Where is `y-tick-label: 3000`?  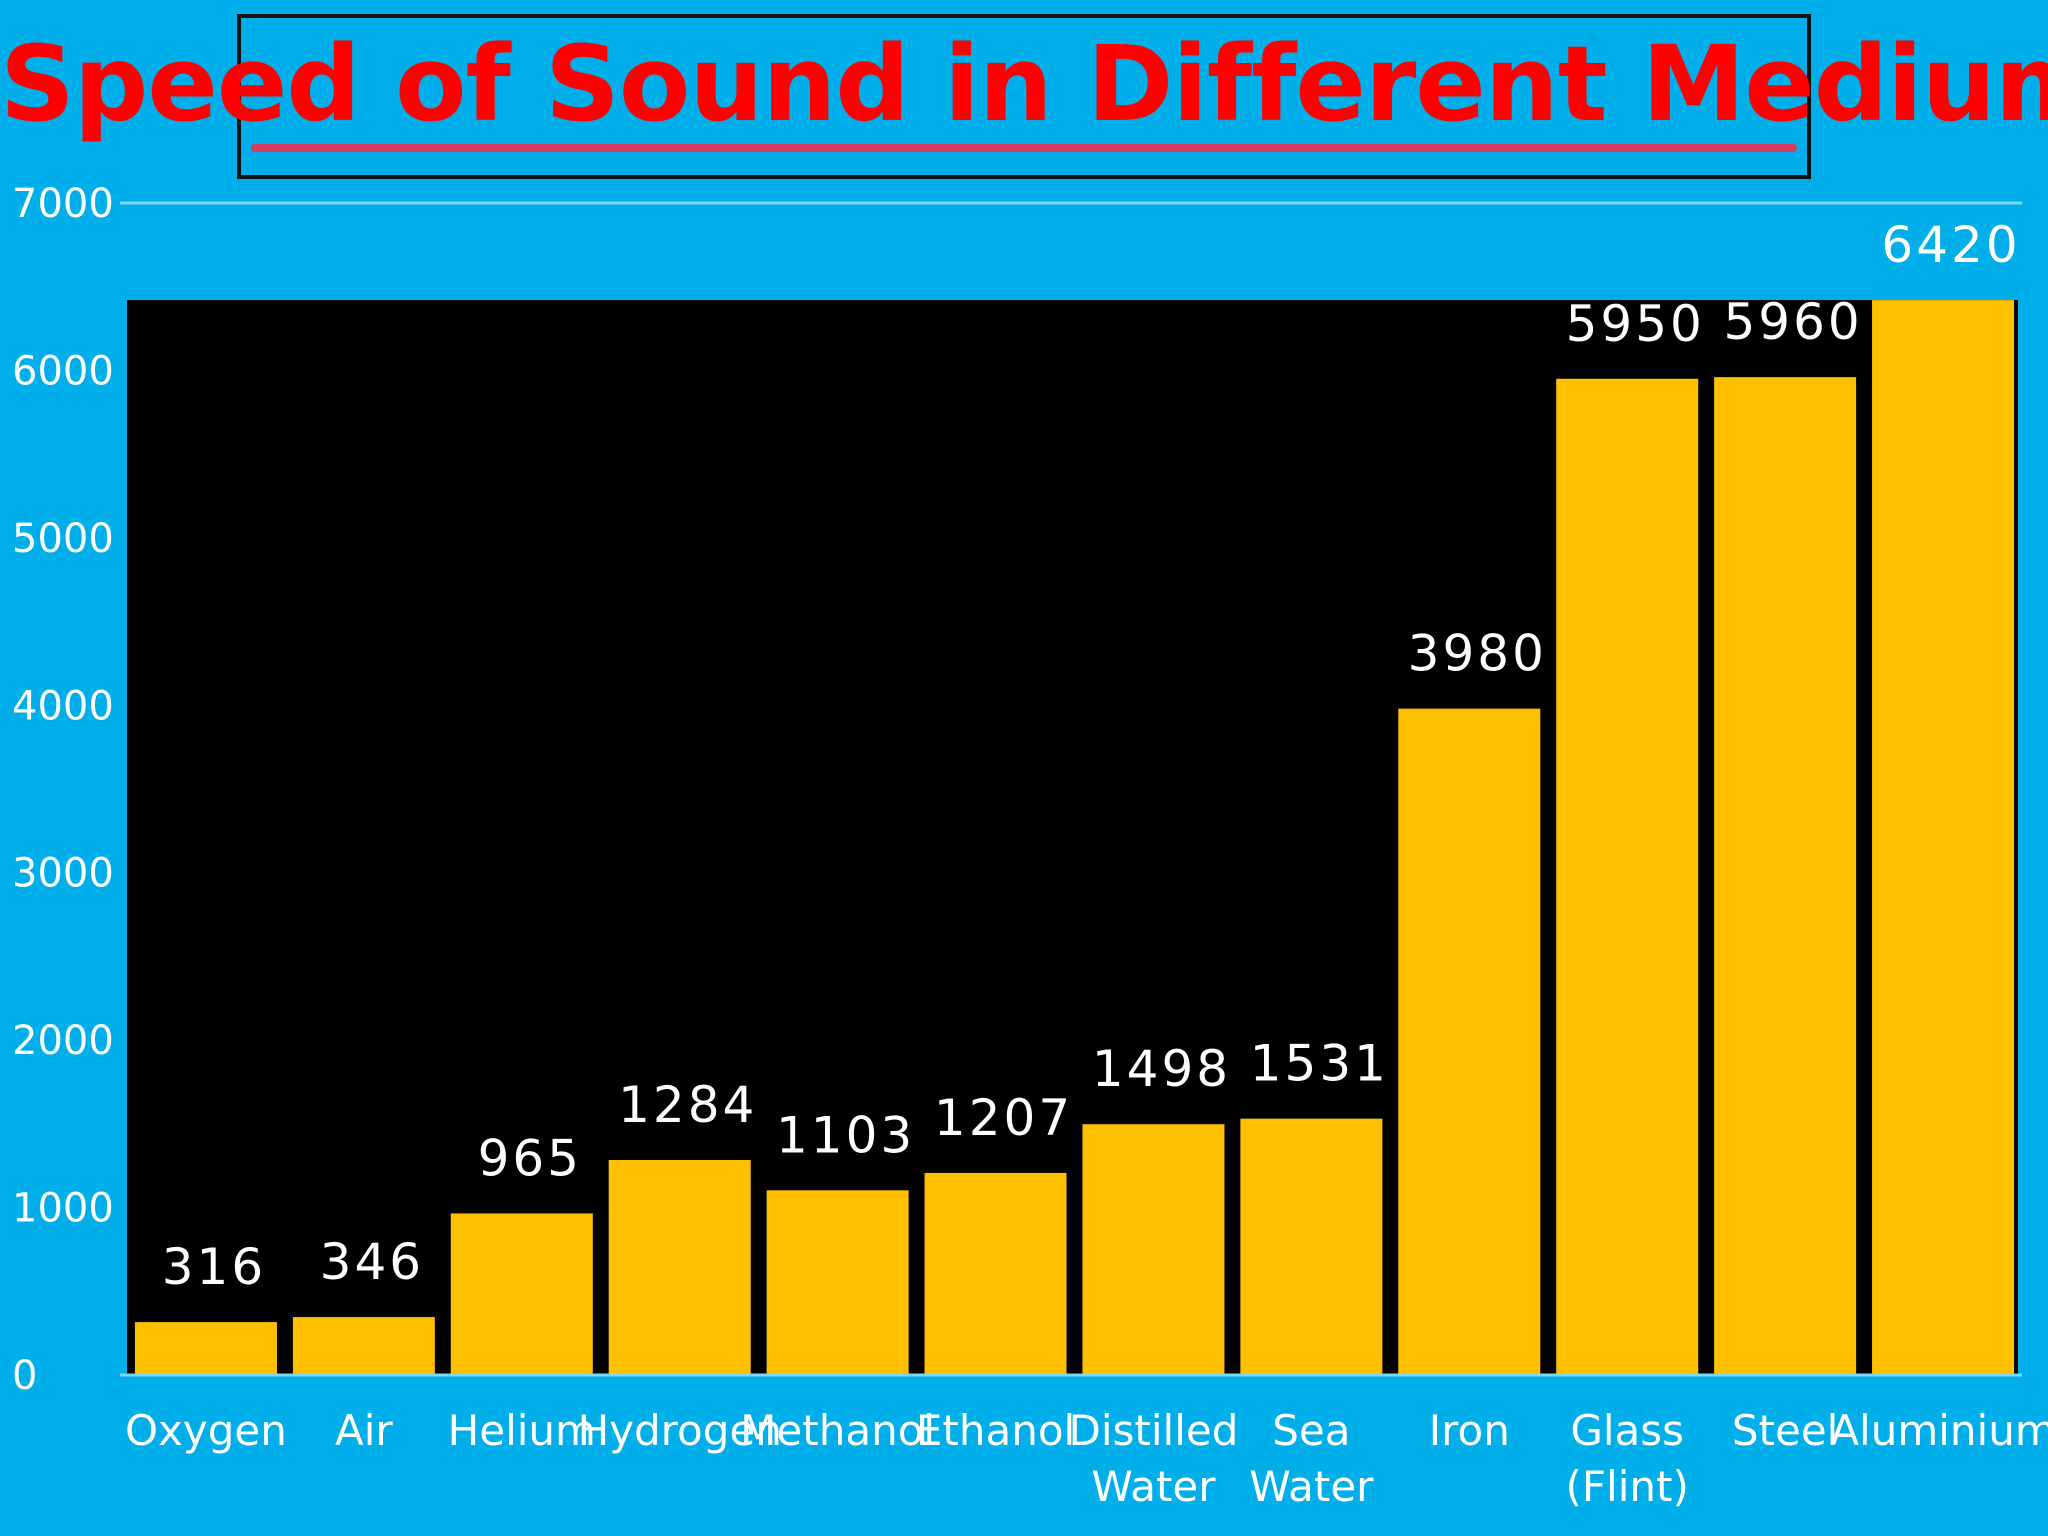 y-tick-label: 3000 is located at coordinates (63, 874).